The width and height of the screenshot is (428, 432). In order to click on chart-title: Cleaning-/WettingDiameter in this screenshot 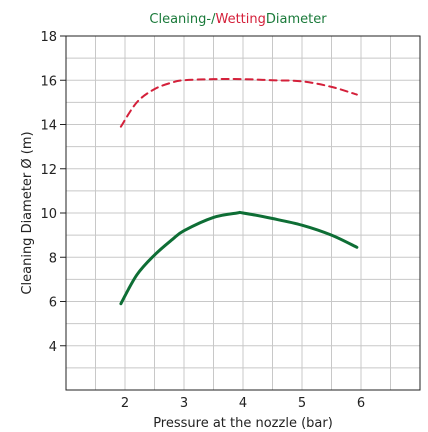, I will do `click(238, 19)`.